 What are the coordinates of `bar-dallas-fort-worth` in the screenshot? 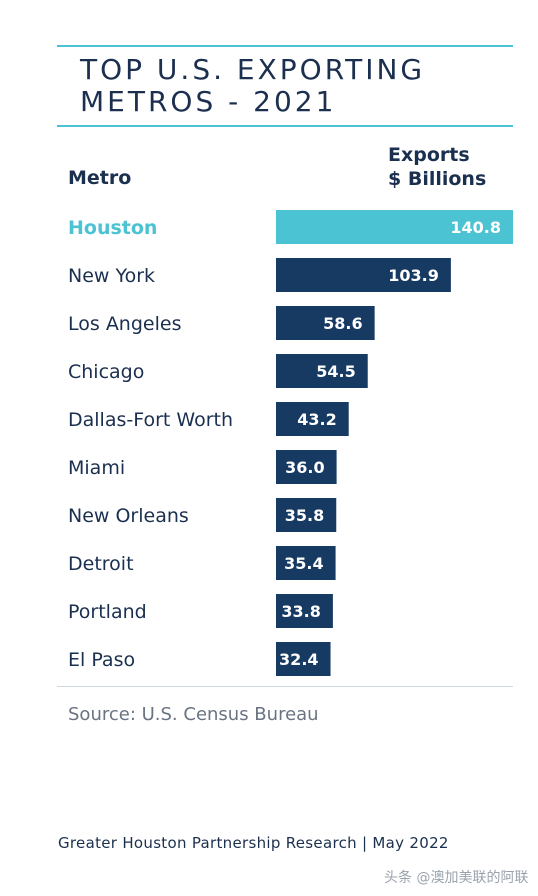 It's located at (312, 419).